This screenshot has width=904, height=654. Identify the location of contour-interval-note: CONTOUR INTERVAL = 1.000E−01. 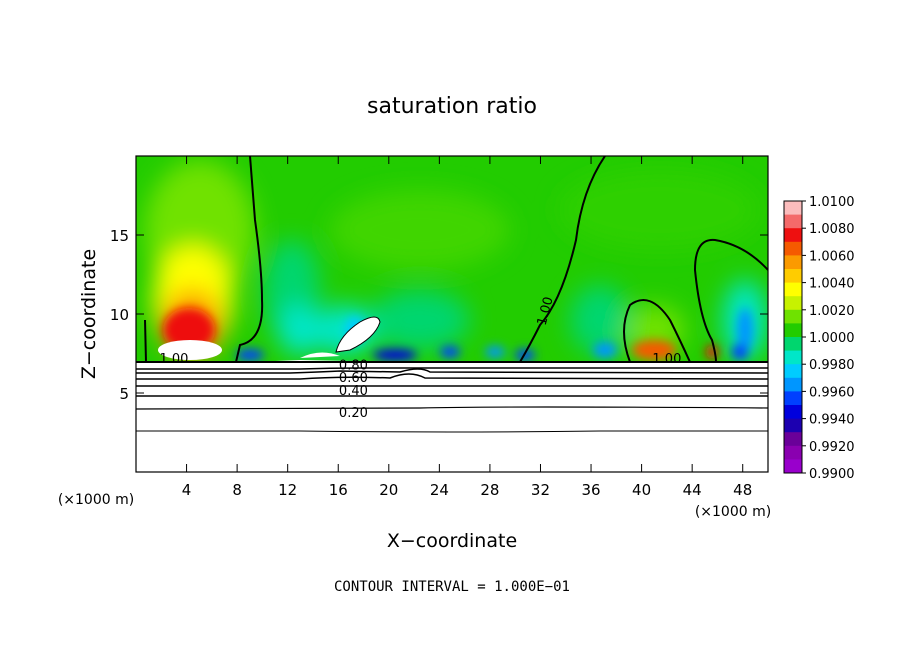
(452, 587).